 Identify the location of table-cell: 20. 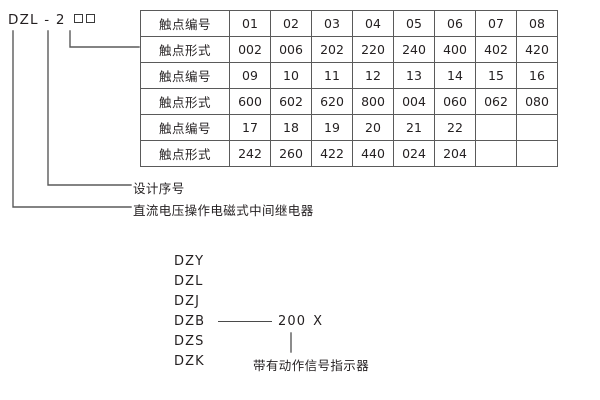
(373, 127).